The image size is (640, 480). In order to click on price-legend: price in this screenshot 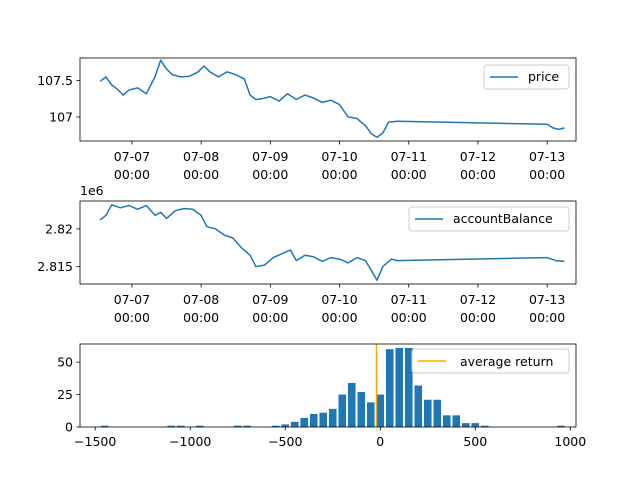, I will do `click(526, 77)`.